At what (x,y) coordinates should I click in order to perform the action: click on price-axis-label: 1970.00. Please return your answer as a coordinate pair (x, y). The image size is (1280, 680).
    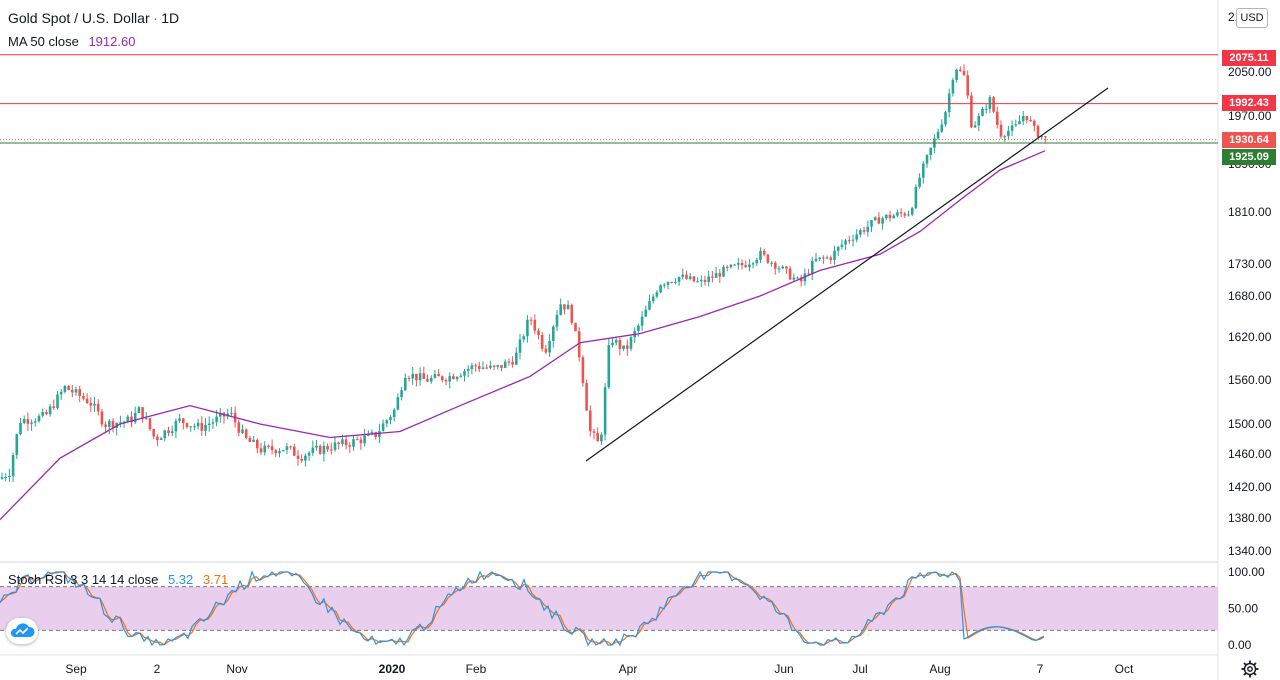
    Looking at the image, I should click on (1250, 116).